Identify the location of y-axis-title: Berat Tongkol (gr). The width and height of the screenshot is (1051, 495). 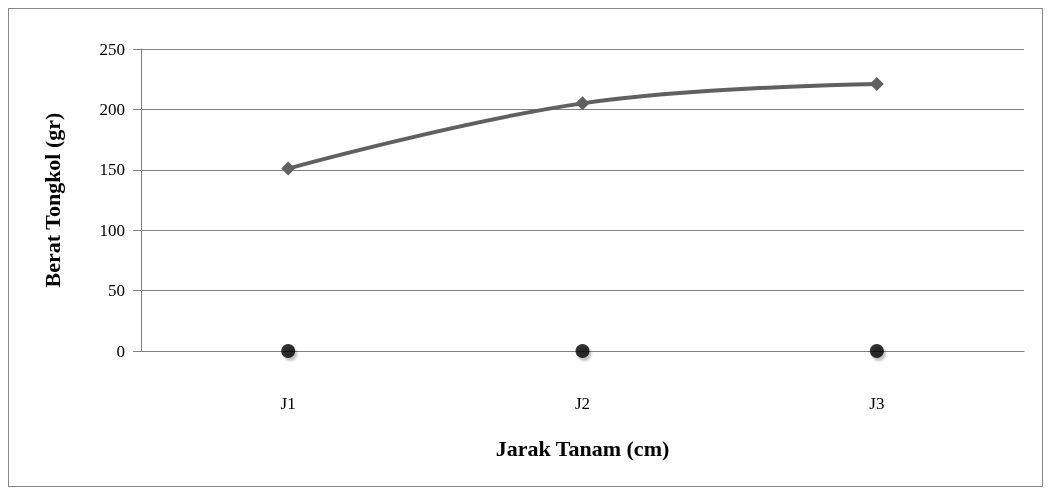
(52, 200).